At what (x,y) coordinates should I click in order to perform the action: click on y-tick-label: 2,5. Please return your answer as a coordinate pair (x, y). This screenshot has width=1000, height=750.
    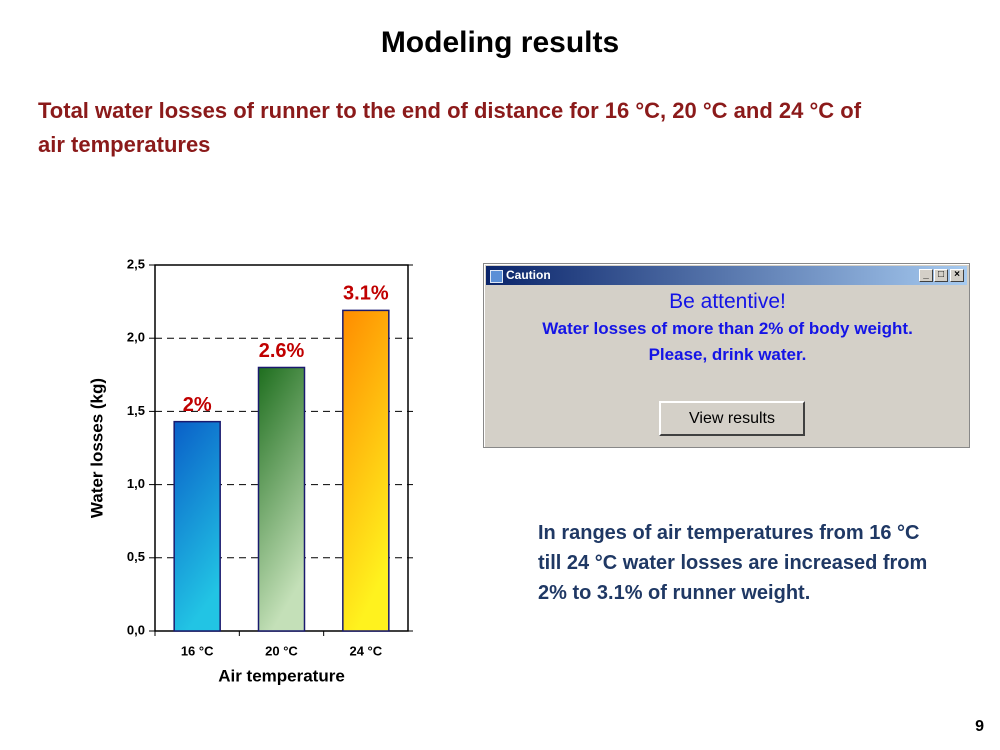
    Looking at the image, I should click on (136, 263).